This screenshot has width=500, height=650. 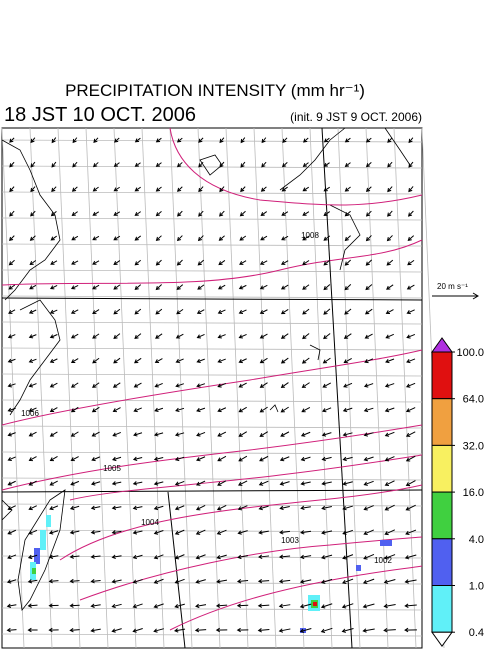 What do you see at coordinates (356, 117) in the screenshot?
I see `init-time: (init. 9 JST 9 OCT. 2006)` at bounding box center [356, 117].